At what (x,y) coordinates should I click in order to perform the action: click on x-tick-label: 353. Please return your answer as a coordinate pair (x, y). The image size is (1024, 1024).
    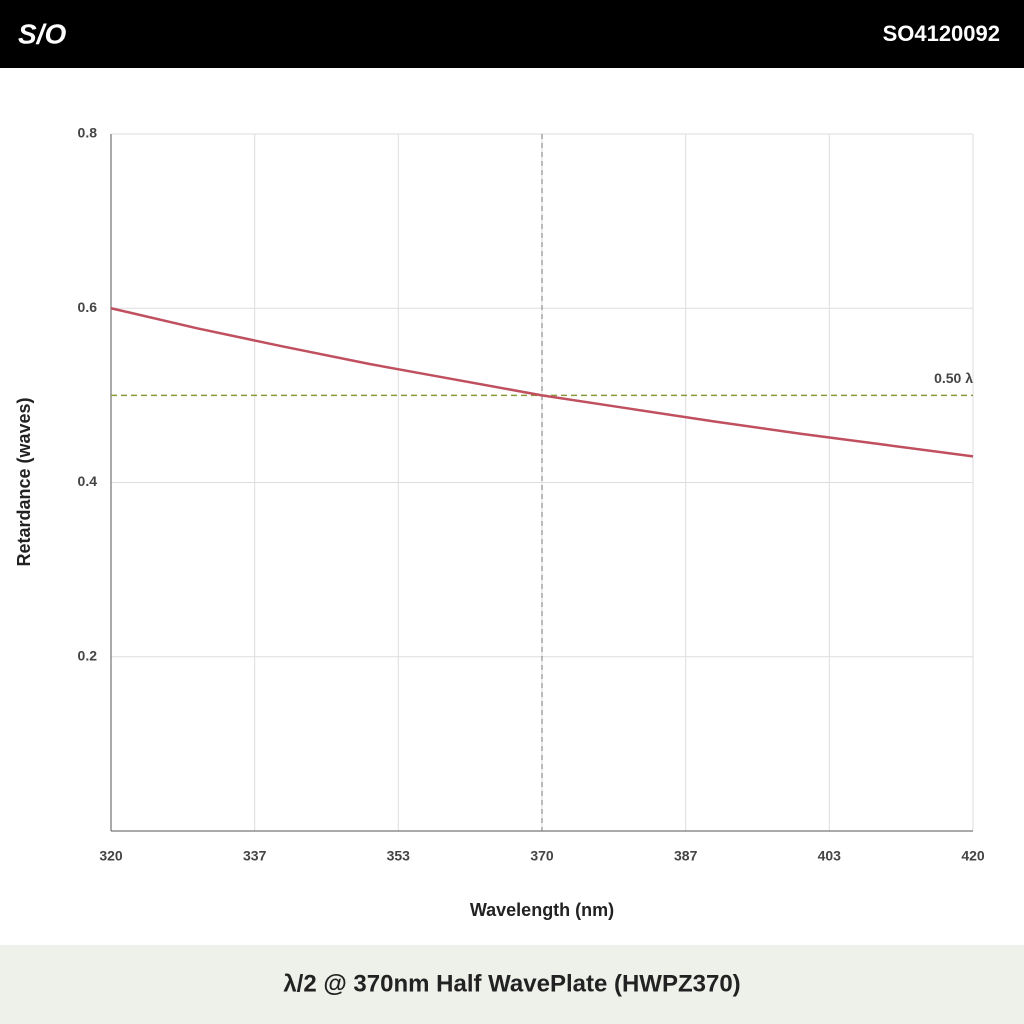
    Looking at the image, I should click on (399, 856).